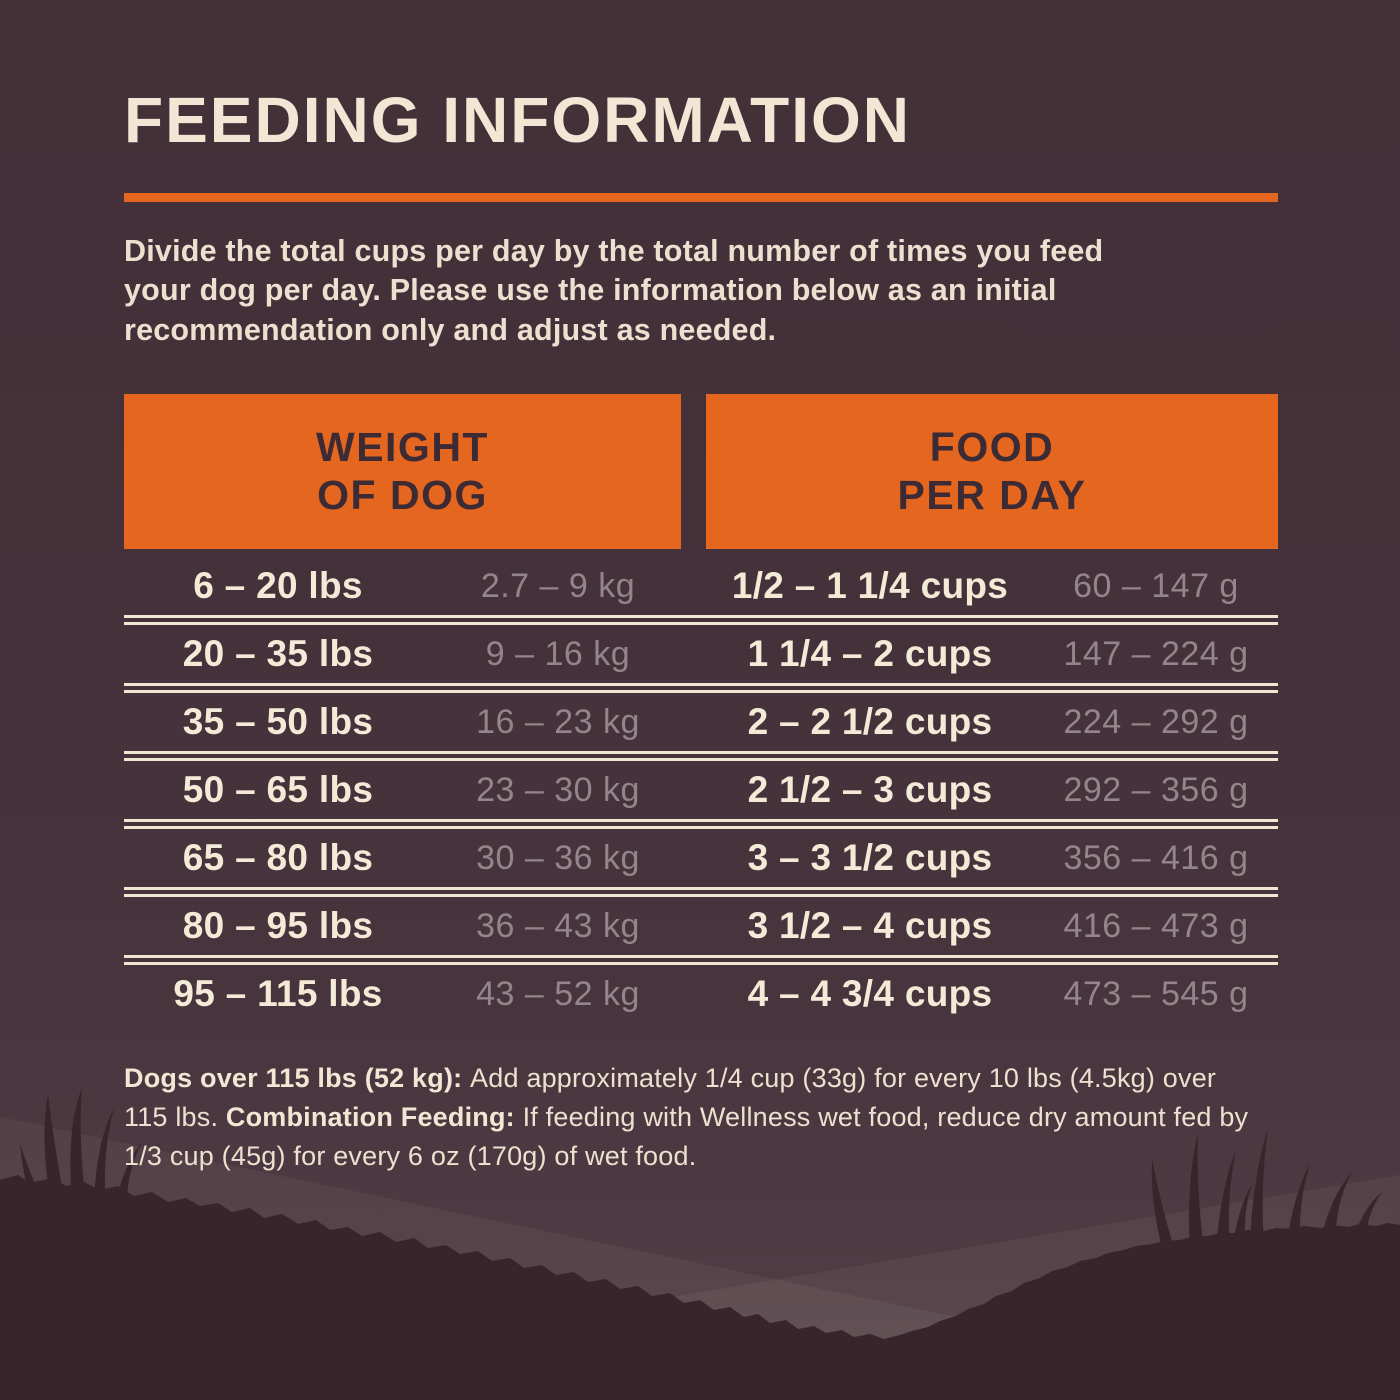 This screenshot has width=1400, height=1400. I want to click on weight-lbs-value: 20 – 35 lbs, so click(278, 654).